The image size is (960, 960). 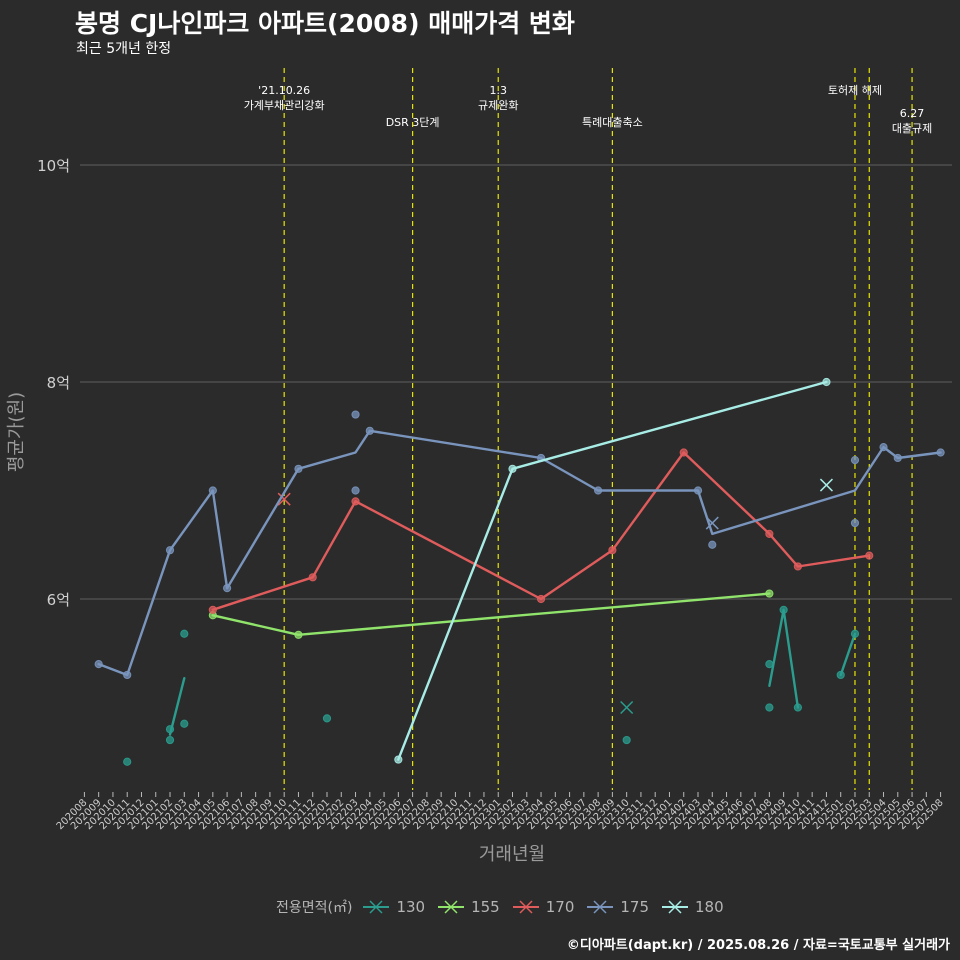 I want to click on legend-label: 180, so click(x=709, y=907).